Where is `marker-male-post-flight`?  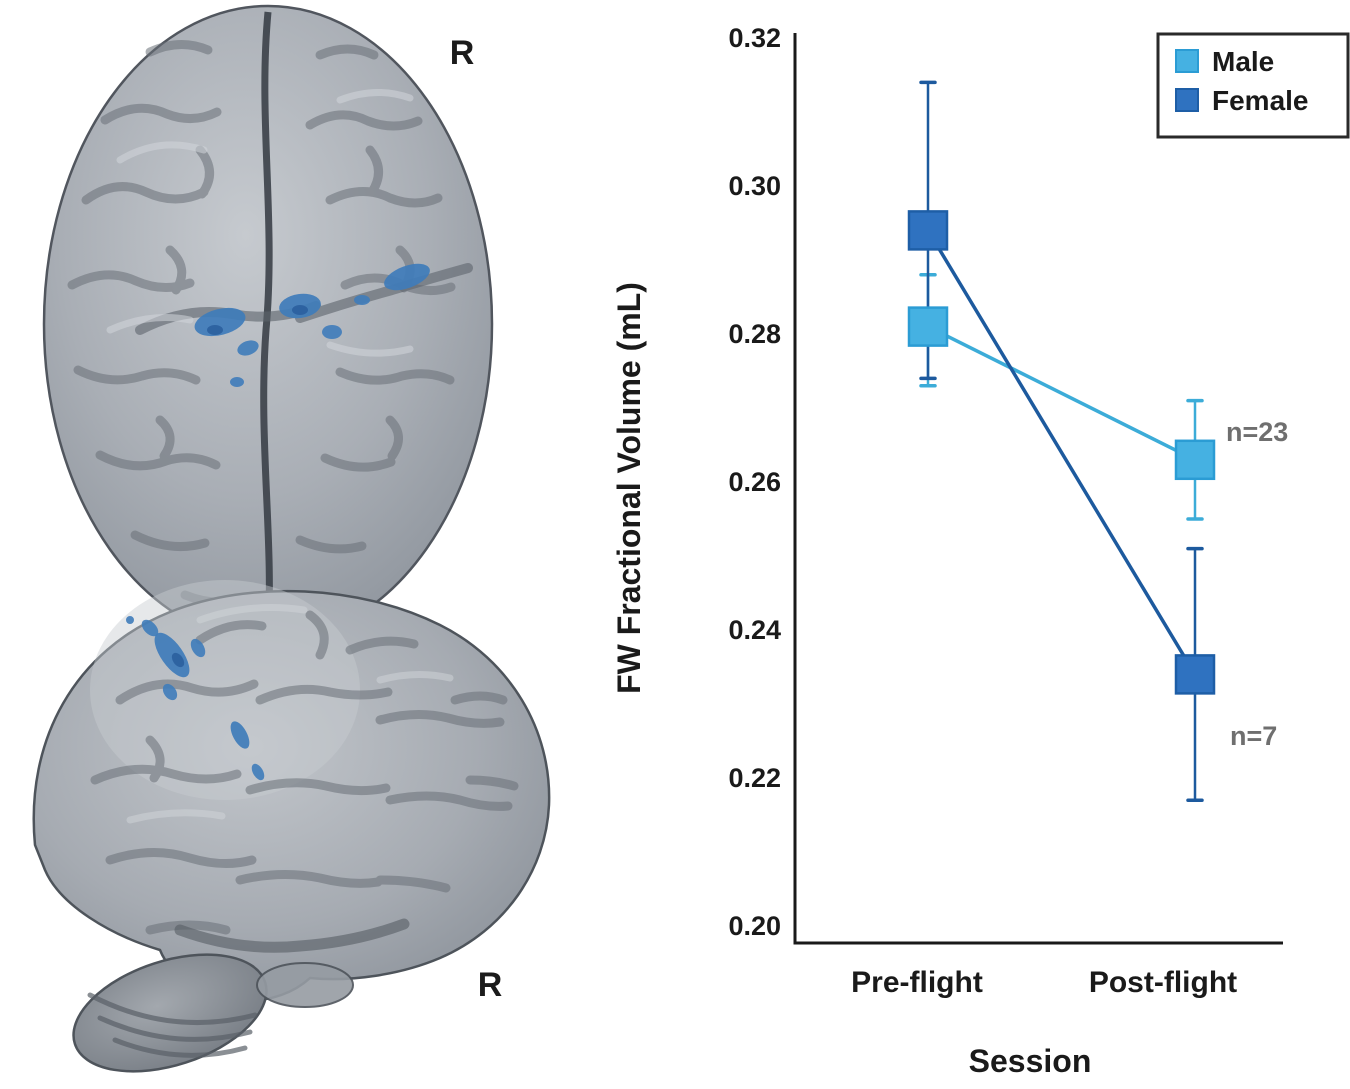
marker-male-post-flight is located at coordinates (1195, 460).